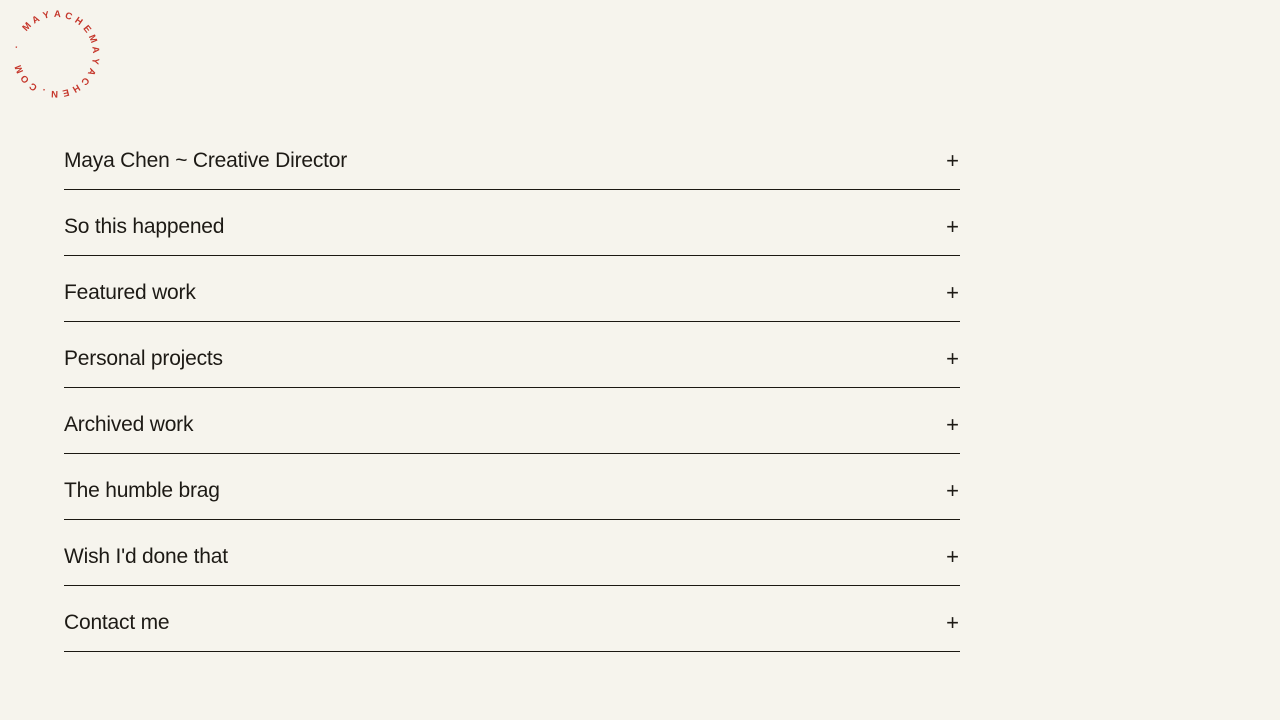 This screenshot has width=1280, height=720. I want to click on accordion-item-label: Contact me, so click(117, 622).